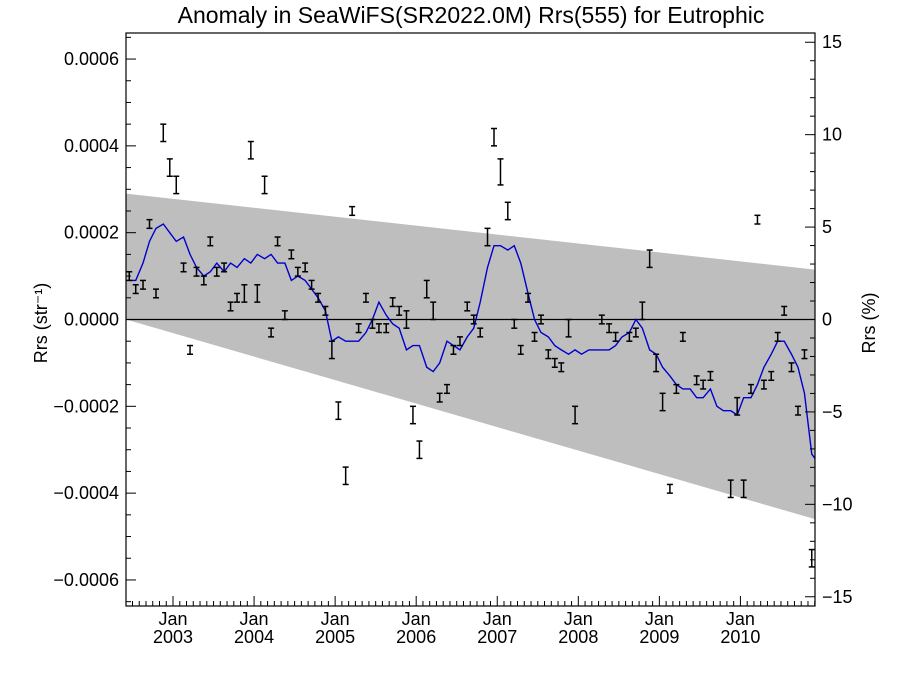  I want to click on x-tick-label-year: 2008, so click(578, 637).